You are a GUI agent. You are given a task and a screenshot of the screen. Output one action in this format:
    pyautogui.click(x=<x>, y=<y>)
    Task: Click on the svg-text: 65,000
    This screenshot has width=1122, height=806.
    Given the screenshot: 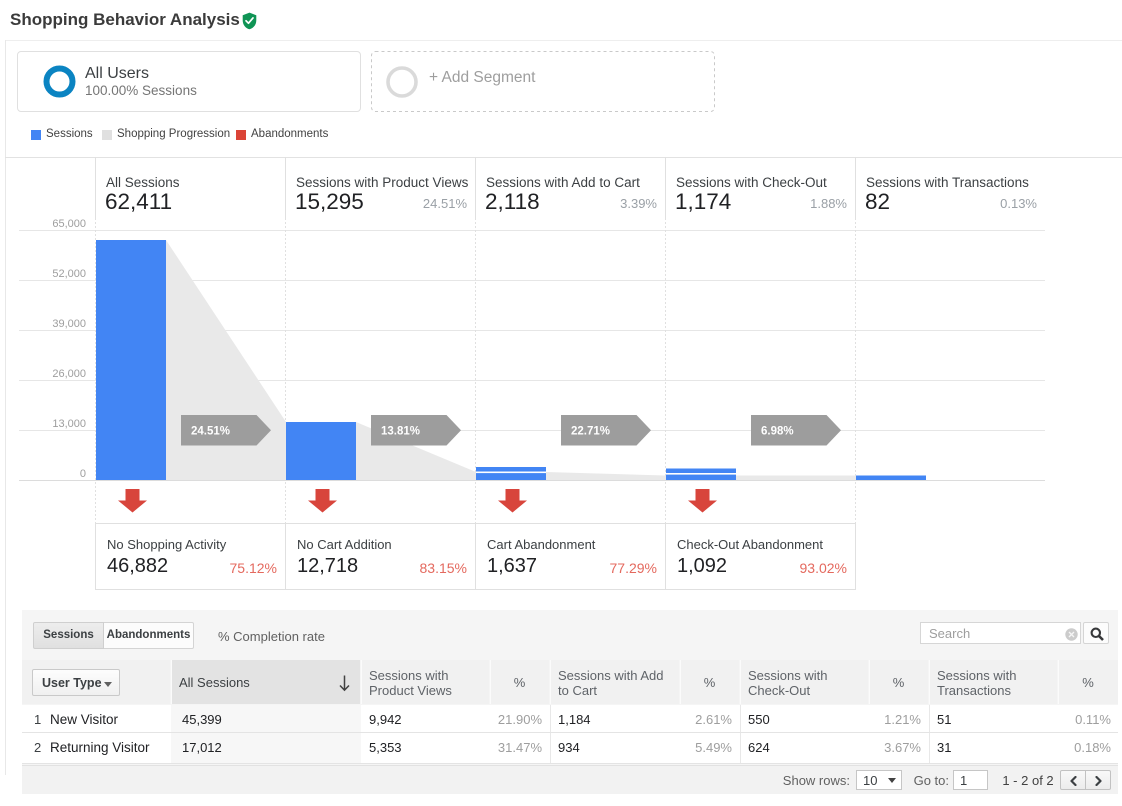 What is the action you would take?
    pyautogui.click(x=69, y=224)
    